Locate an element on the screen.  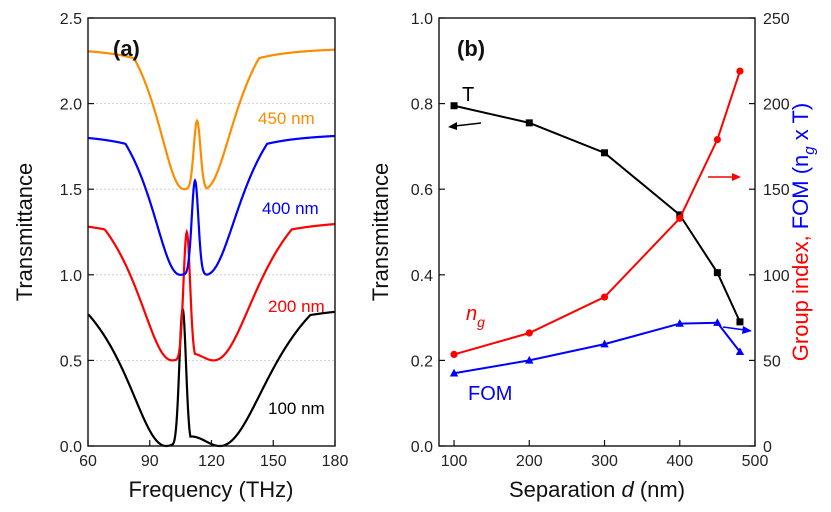
panel-a-gridlines is located at coordinates (211, 232).